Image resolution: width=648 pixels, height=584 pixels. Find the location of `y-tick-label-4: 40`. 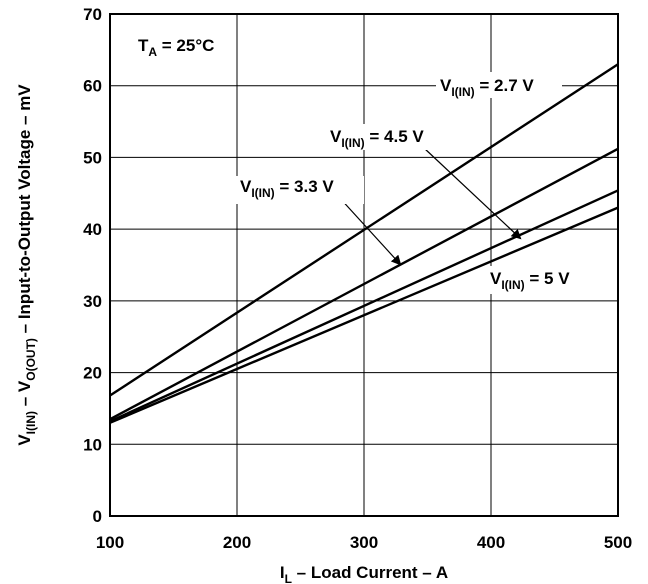

y-tick-label-4: 40 is located at coordinates (92, 229).